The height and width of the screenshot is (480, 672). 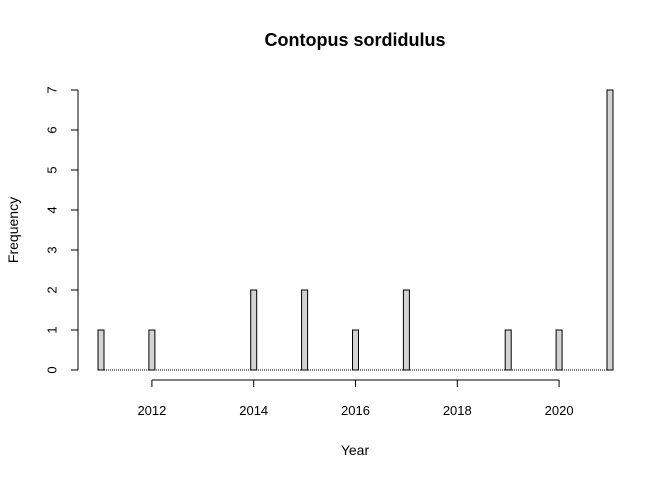 What do you see at coordinates (508, 350) in the screenshot?
I see `bar-2019` at bounding box center [508, 350].